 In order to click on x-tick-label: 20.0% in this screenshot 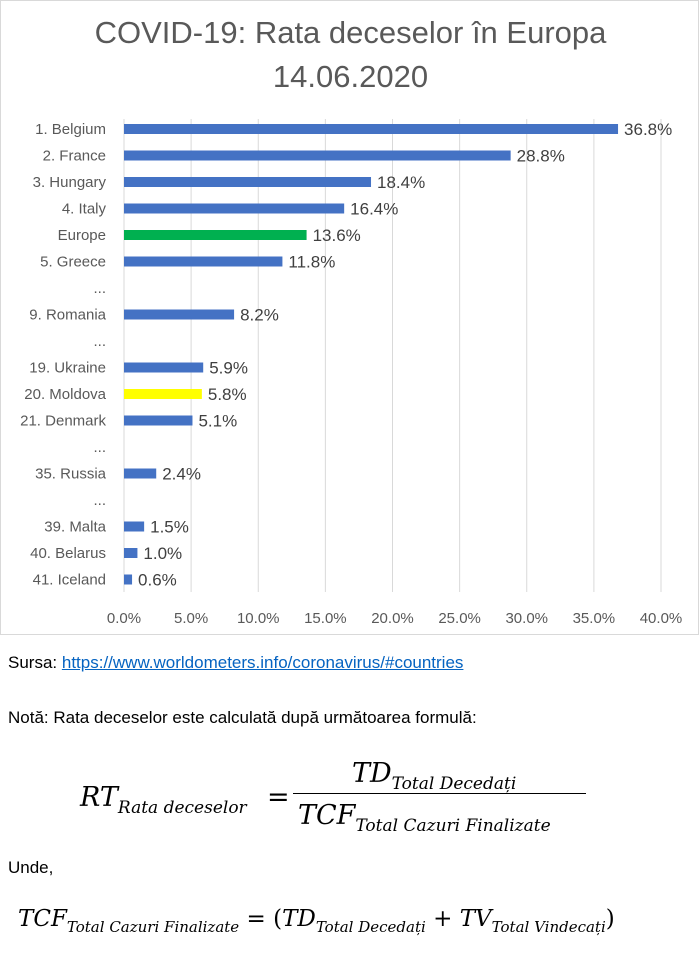, I will do `click(392, 618)`.